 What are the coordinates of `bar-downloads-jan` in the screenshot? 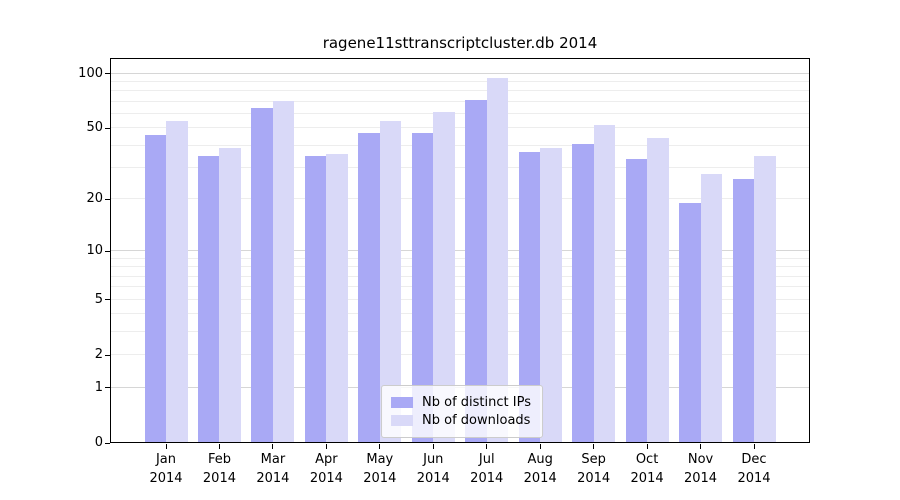 It's located at (177, 281).